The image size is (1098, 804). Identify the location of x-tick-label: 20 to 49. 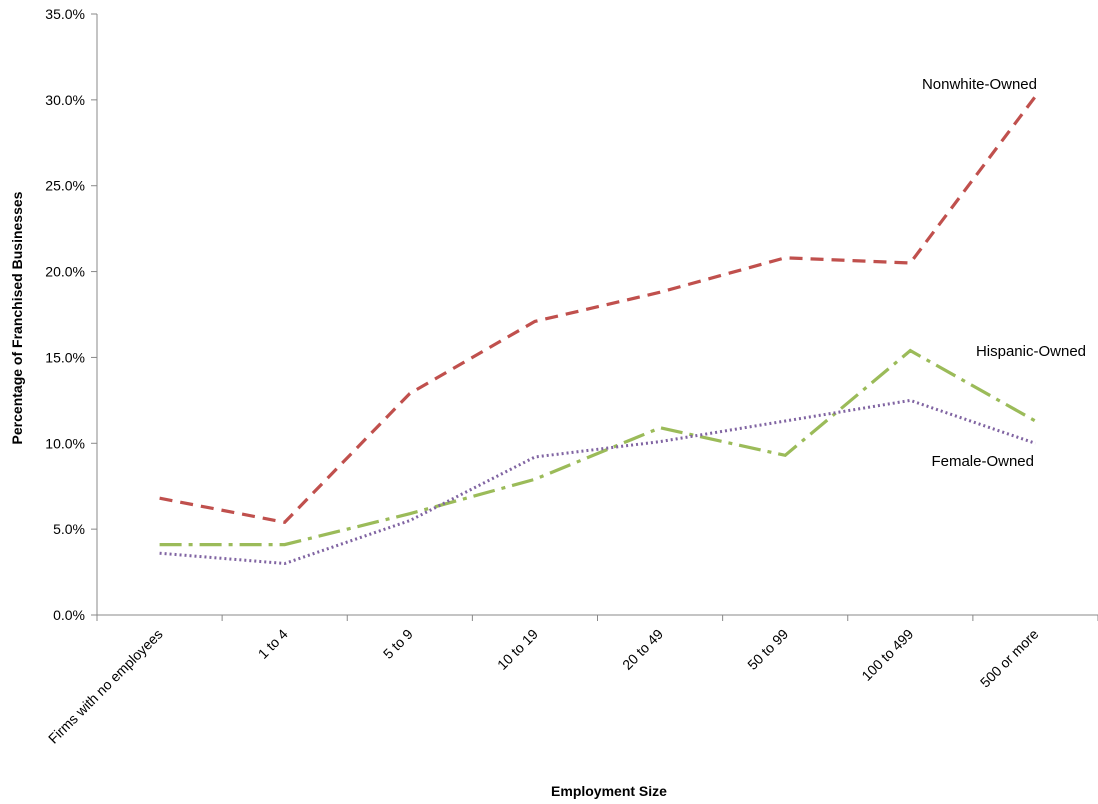
(642, 649).